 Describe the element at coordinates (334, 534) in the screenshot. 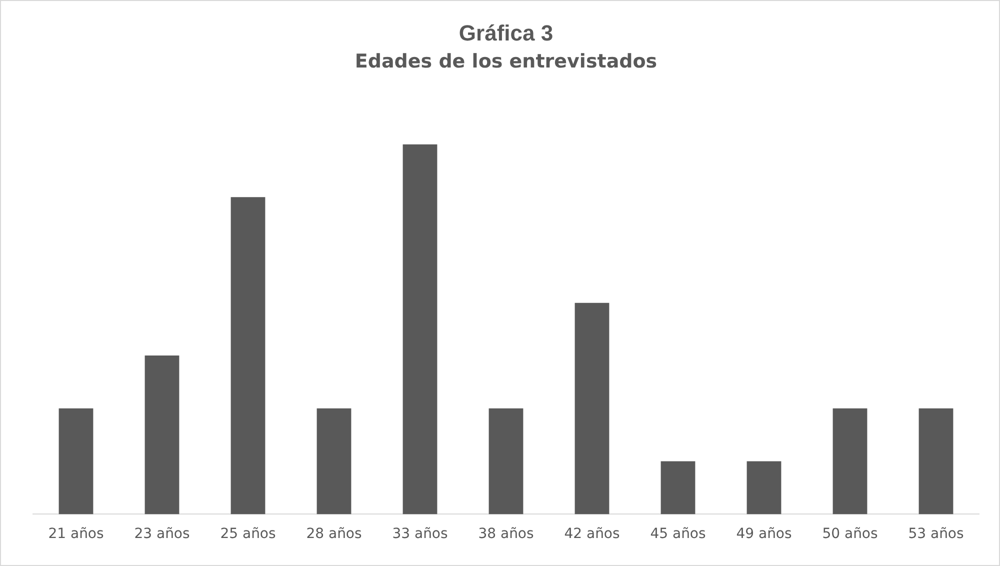

I see `x-tick-label: 28 años` at that location.